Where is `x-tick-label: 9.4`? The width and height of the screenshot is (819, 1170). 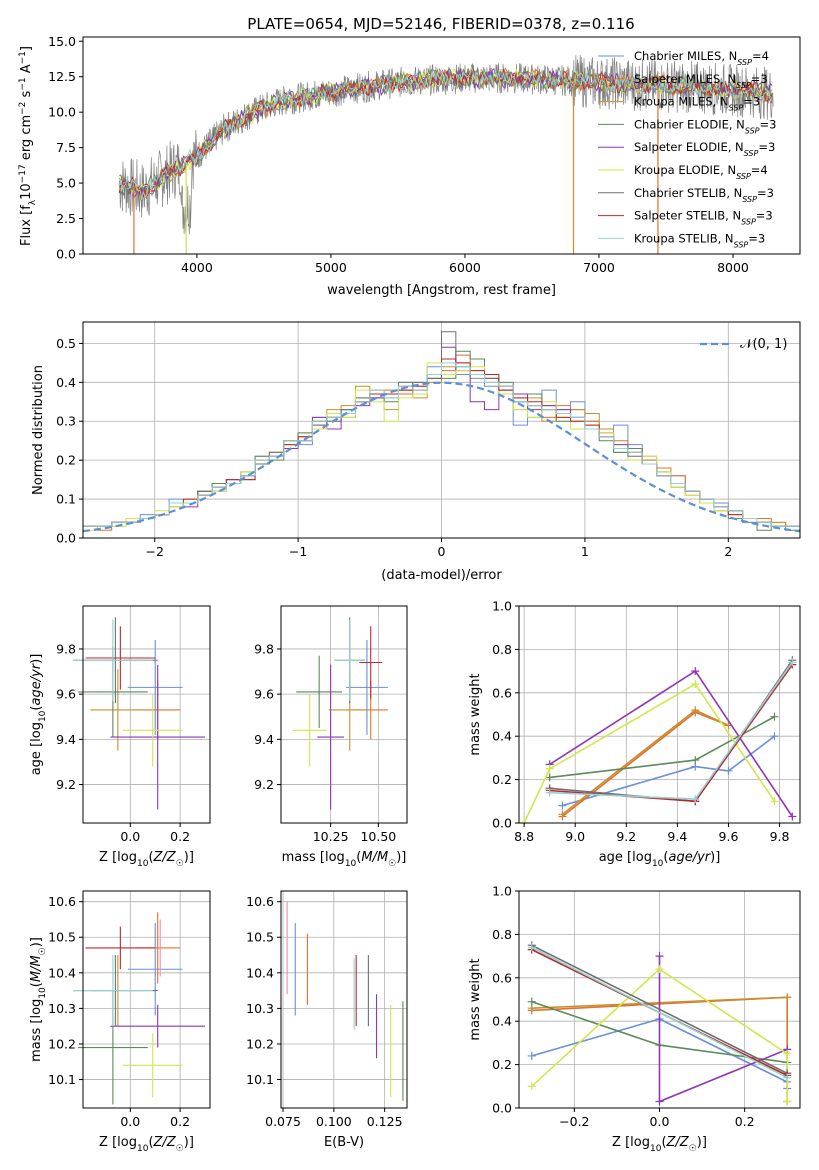 x-tick-label: 9.4 is located at coordinates (677, 836).